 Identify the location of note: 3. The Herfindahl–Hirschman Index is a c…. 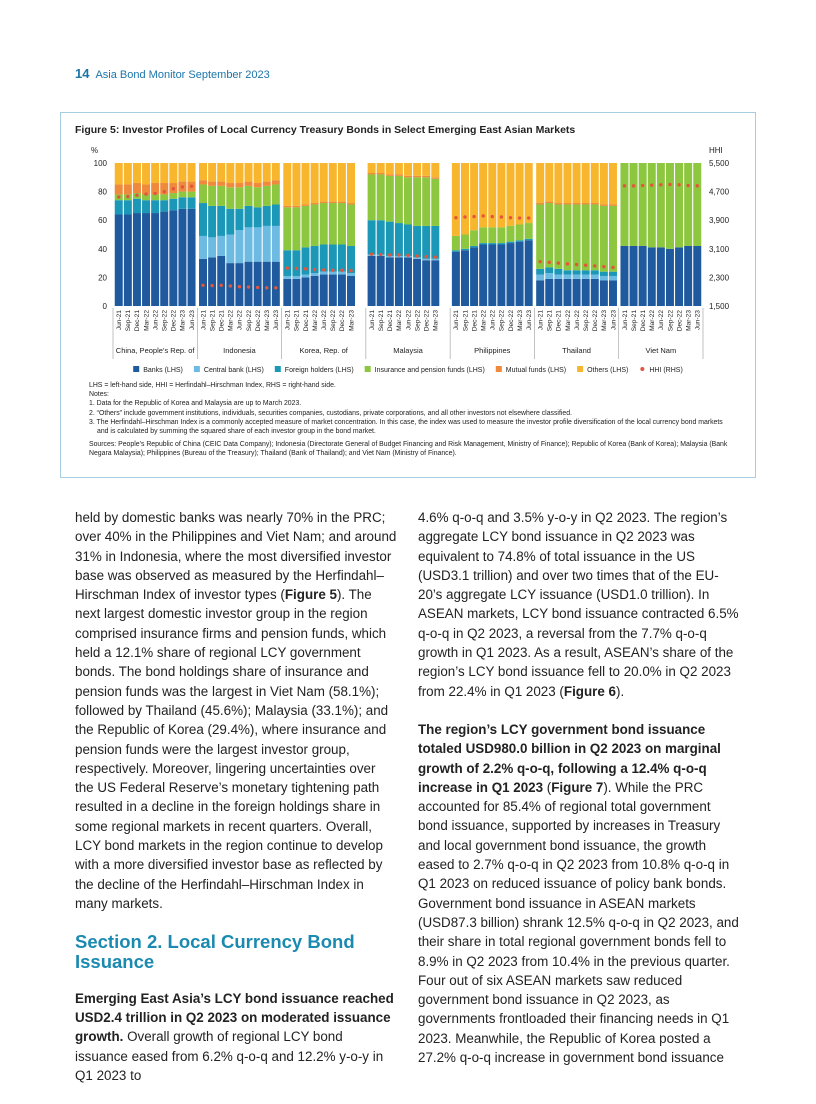
(406, 427).